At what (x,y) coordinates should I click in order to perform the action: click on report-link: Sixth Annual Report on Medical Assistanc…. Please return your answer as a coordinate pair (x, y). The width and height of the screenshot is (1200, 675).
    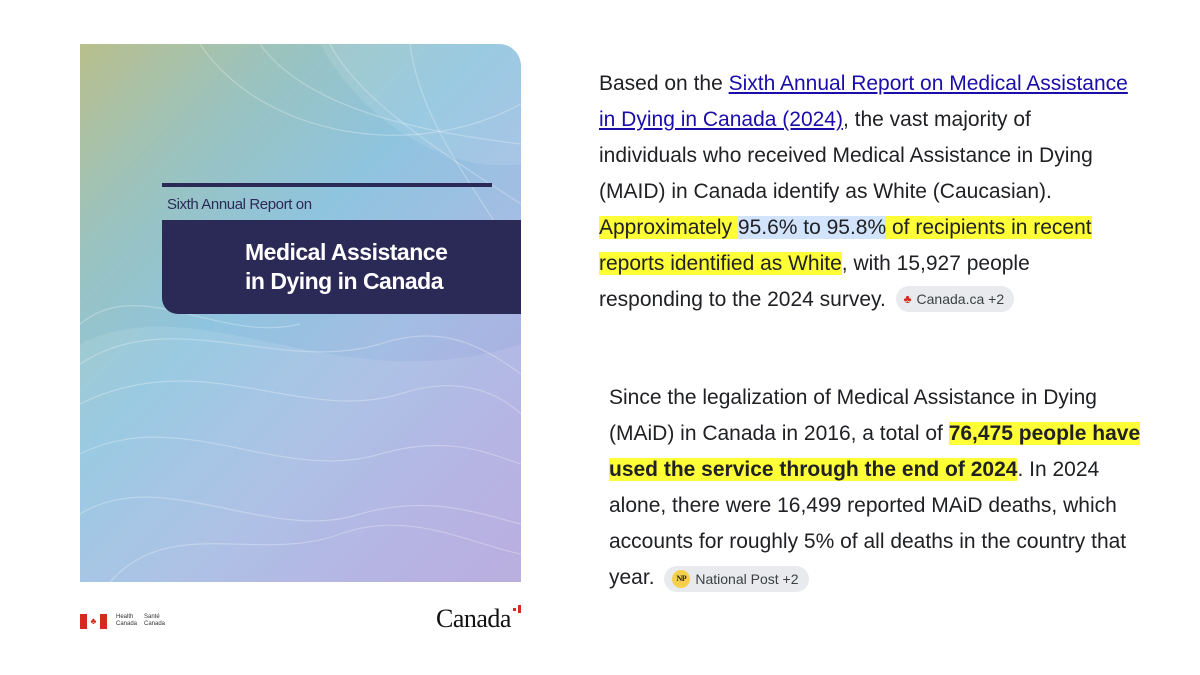
    Looking at the image, I should click on (863, 101).